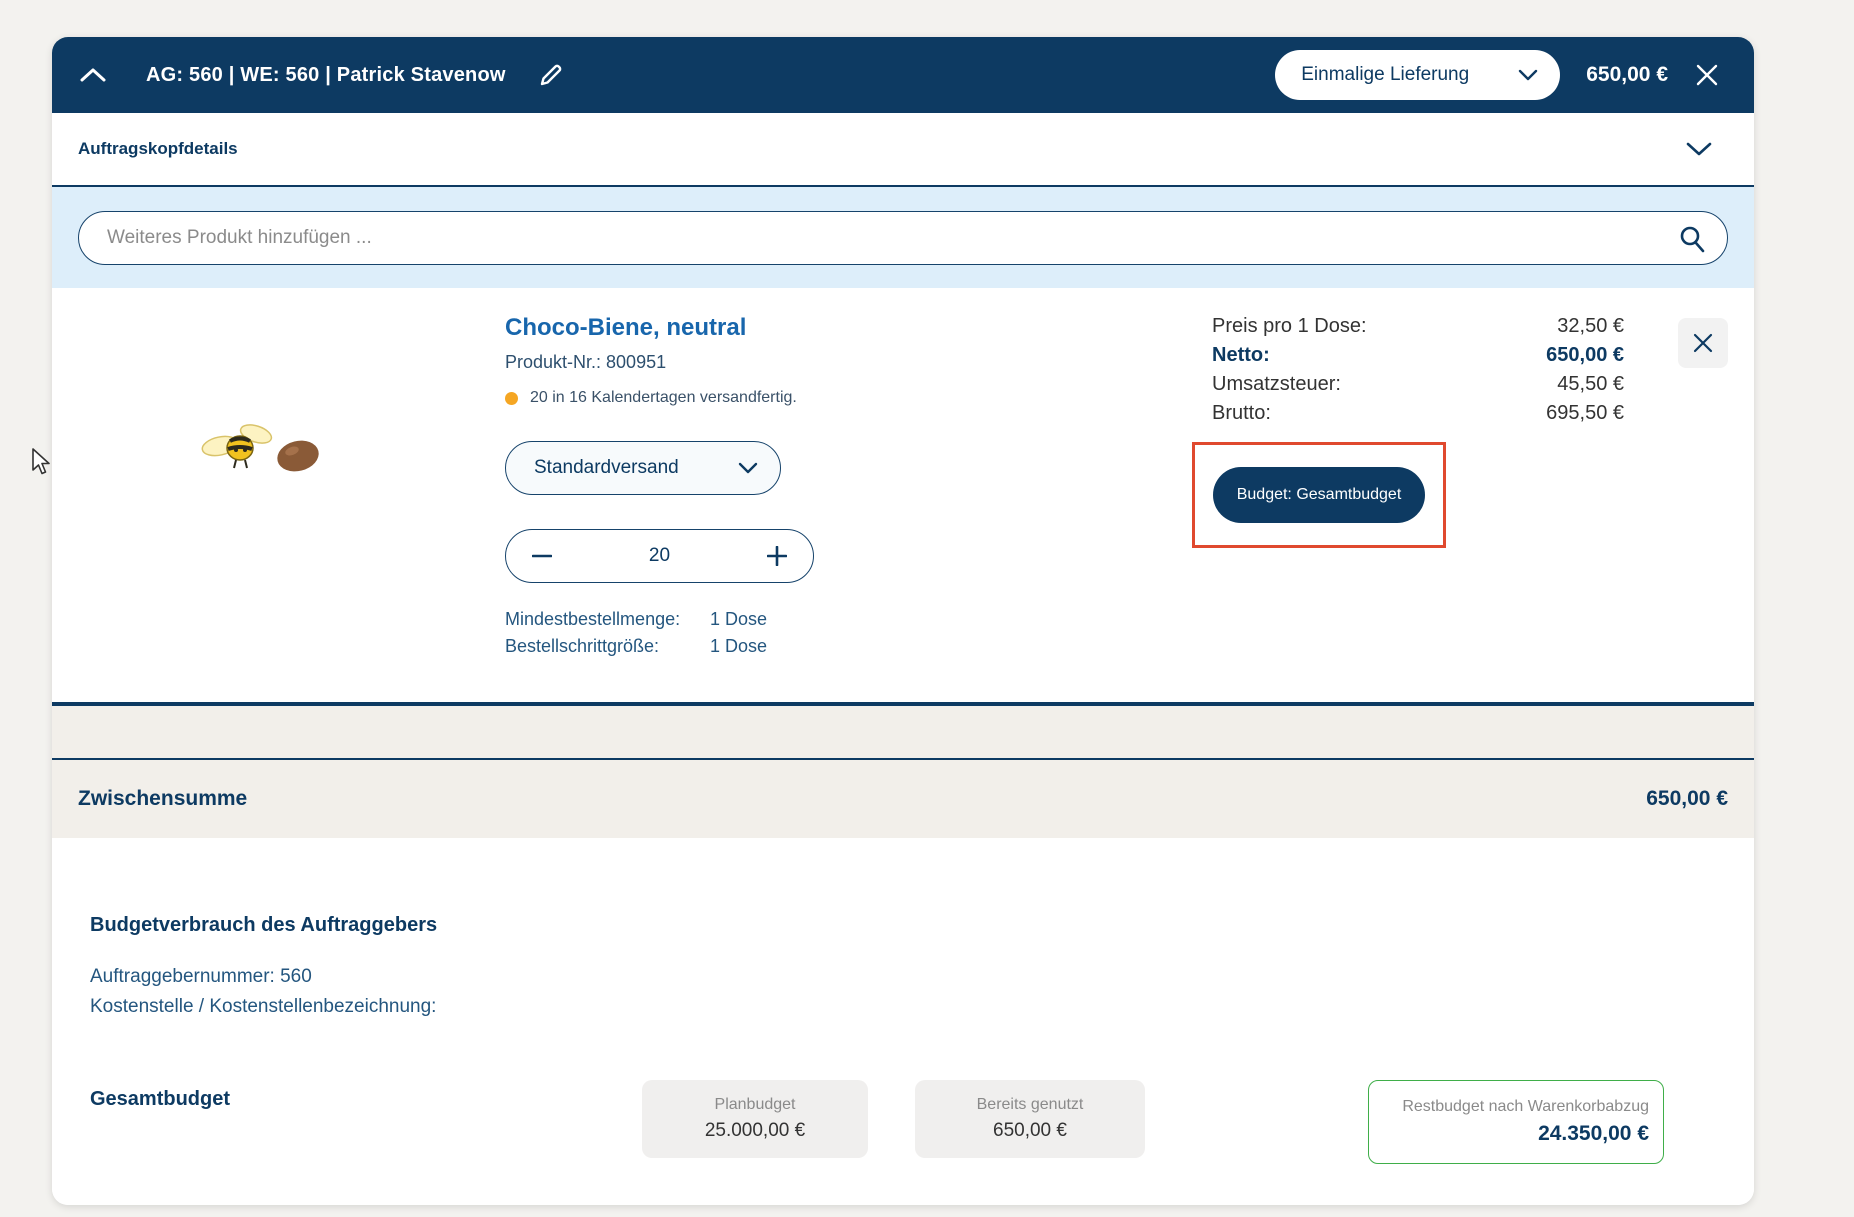 Image resolution: width=1854 pixels, height=1217 pixels. I want to click on step-size-label: Bestellschrittgröße:, so click(582, 646).